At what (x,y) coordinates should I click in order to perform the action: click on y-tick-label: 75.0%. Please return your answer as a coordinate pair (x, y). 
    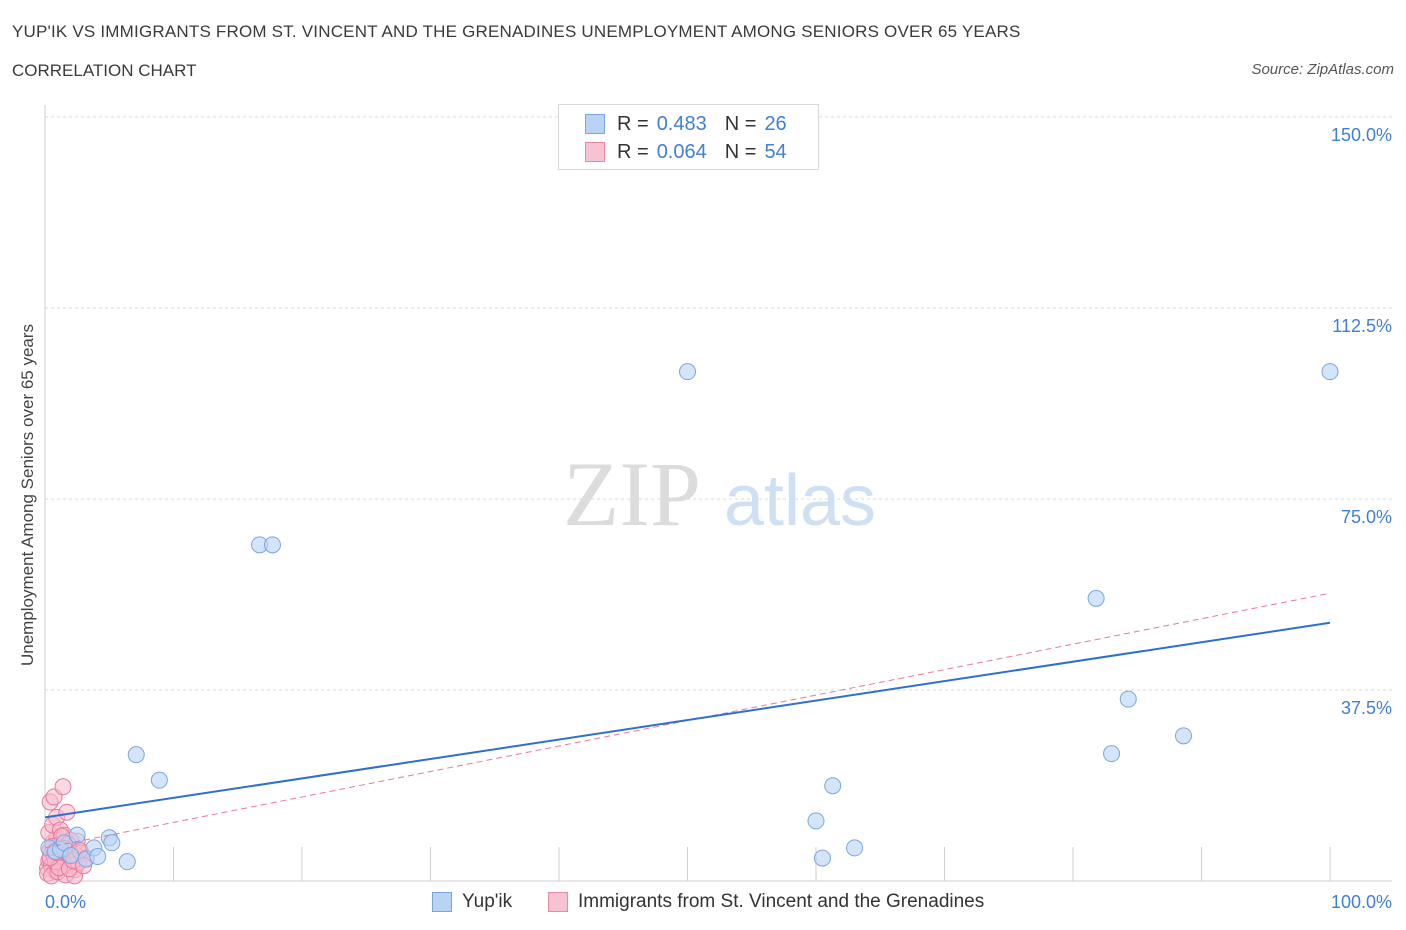
    Looking at the image, I should click on (1366, 517).